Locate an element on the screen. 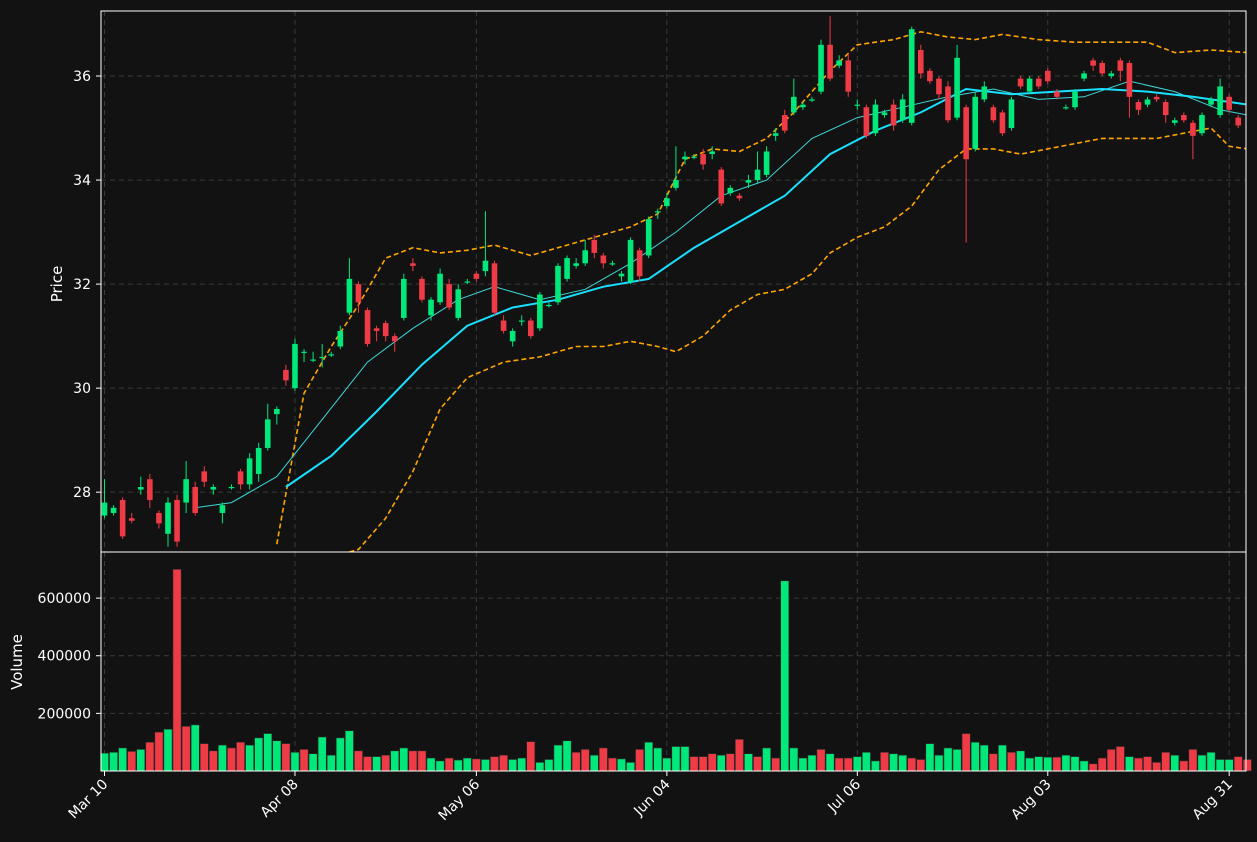 Image resolution: width=1257 pixels, height=842 pixels. volume-y-axis: 200000 400000 600000 is located at coordinates (69, 656).